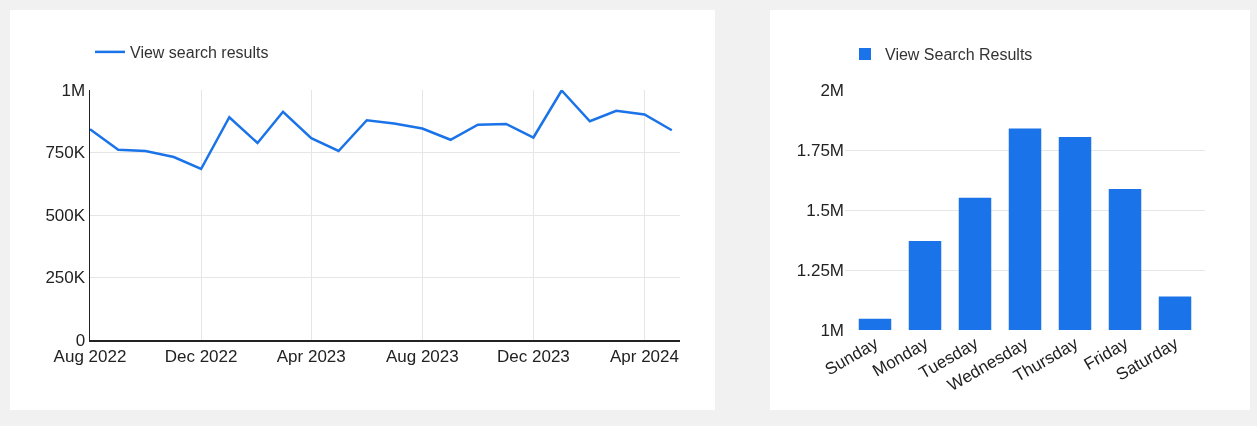  What do you see at coordinates (201, 356) in the screenshot?
I see `x-tick-label: Dec 2022` at bounding box center [201, 356].